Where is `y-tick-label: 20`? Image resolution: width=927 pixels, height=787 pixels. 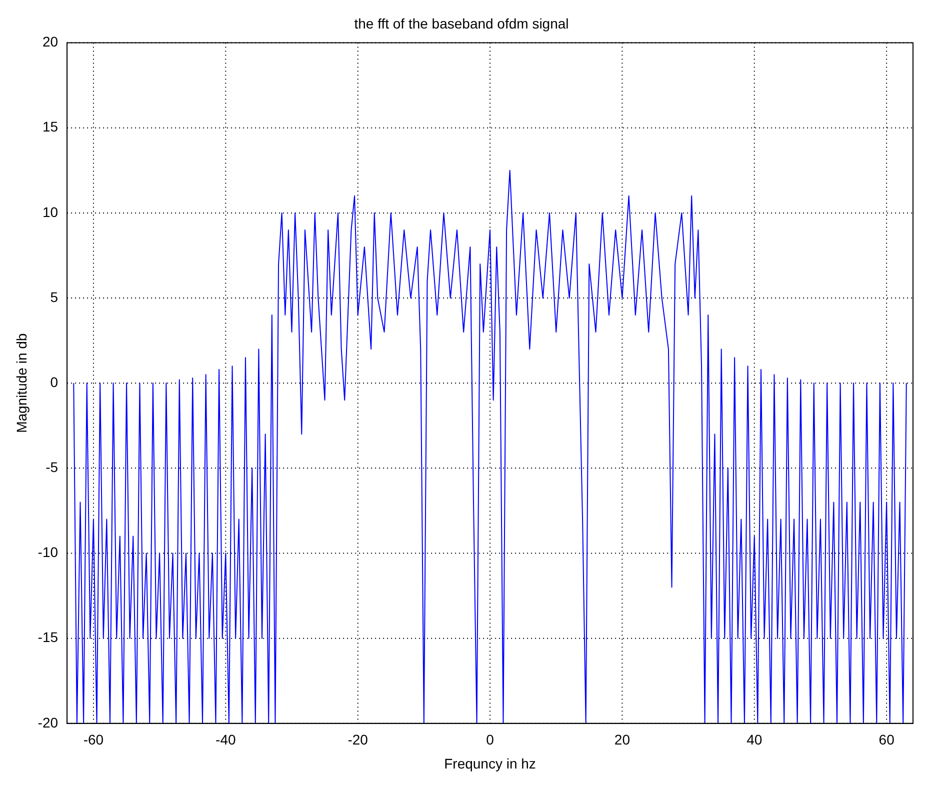 y-tick-label: 20 is located at coordinates (50, 42).